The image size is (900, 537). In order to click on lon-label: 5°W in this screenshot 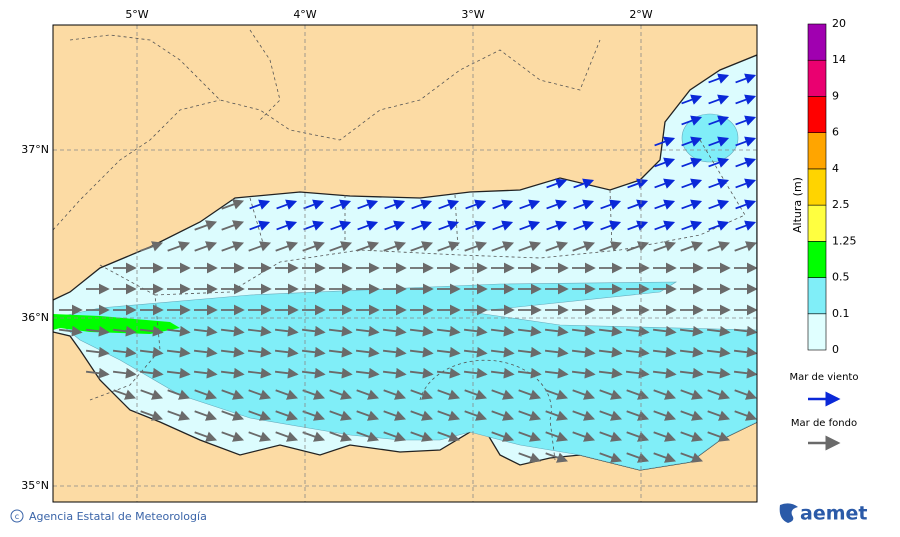, I will do `click(136, 14)`.